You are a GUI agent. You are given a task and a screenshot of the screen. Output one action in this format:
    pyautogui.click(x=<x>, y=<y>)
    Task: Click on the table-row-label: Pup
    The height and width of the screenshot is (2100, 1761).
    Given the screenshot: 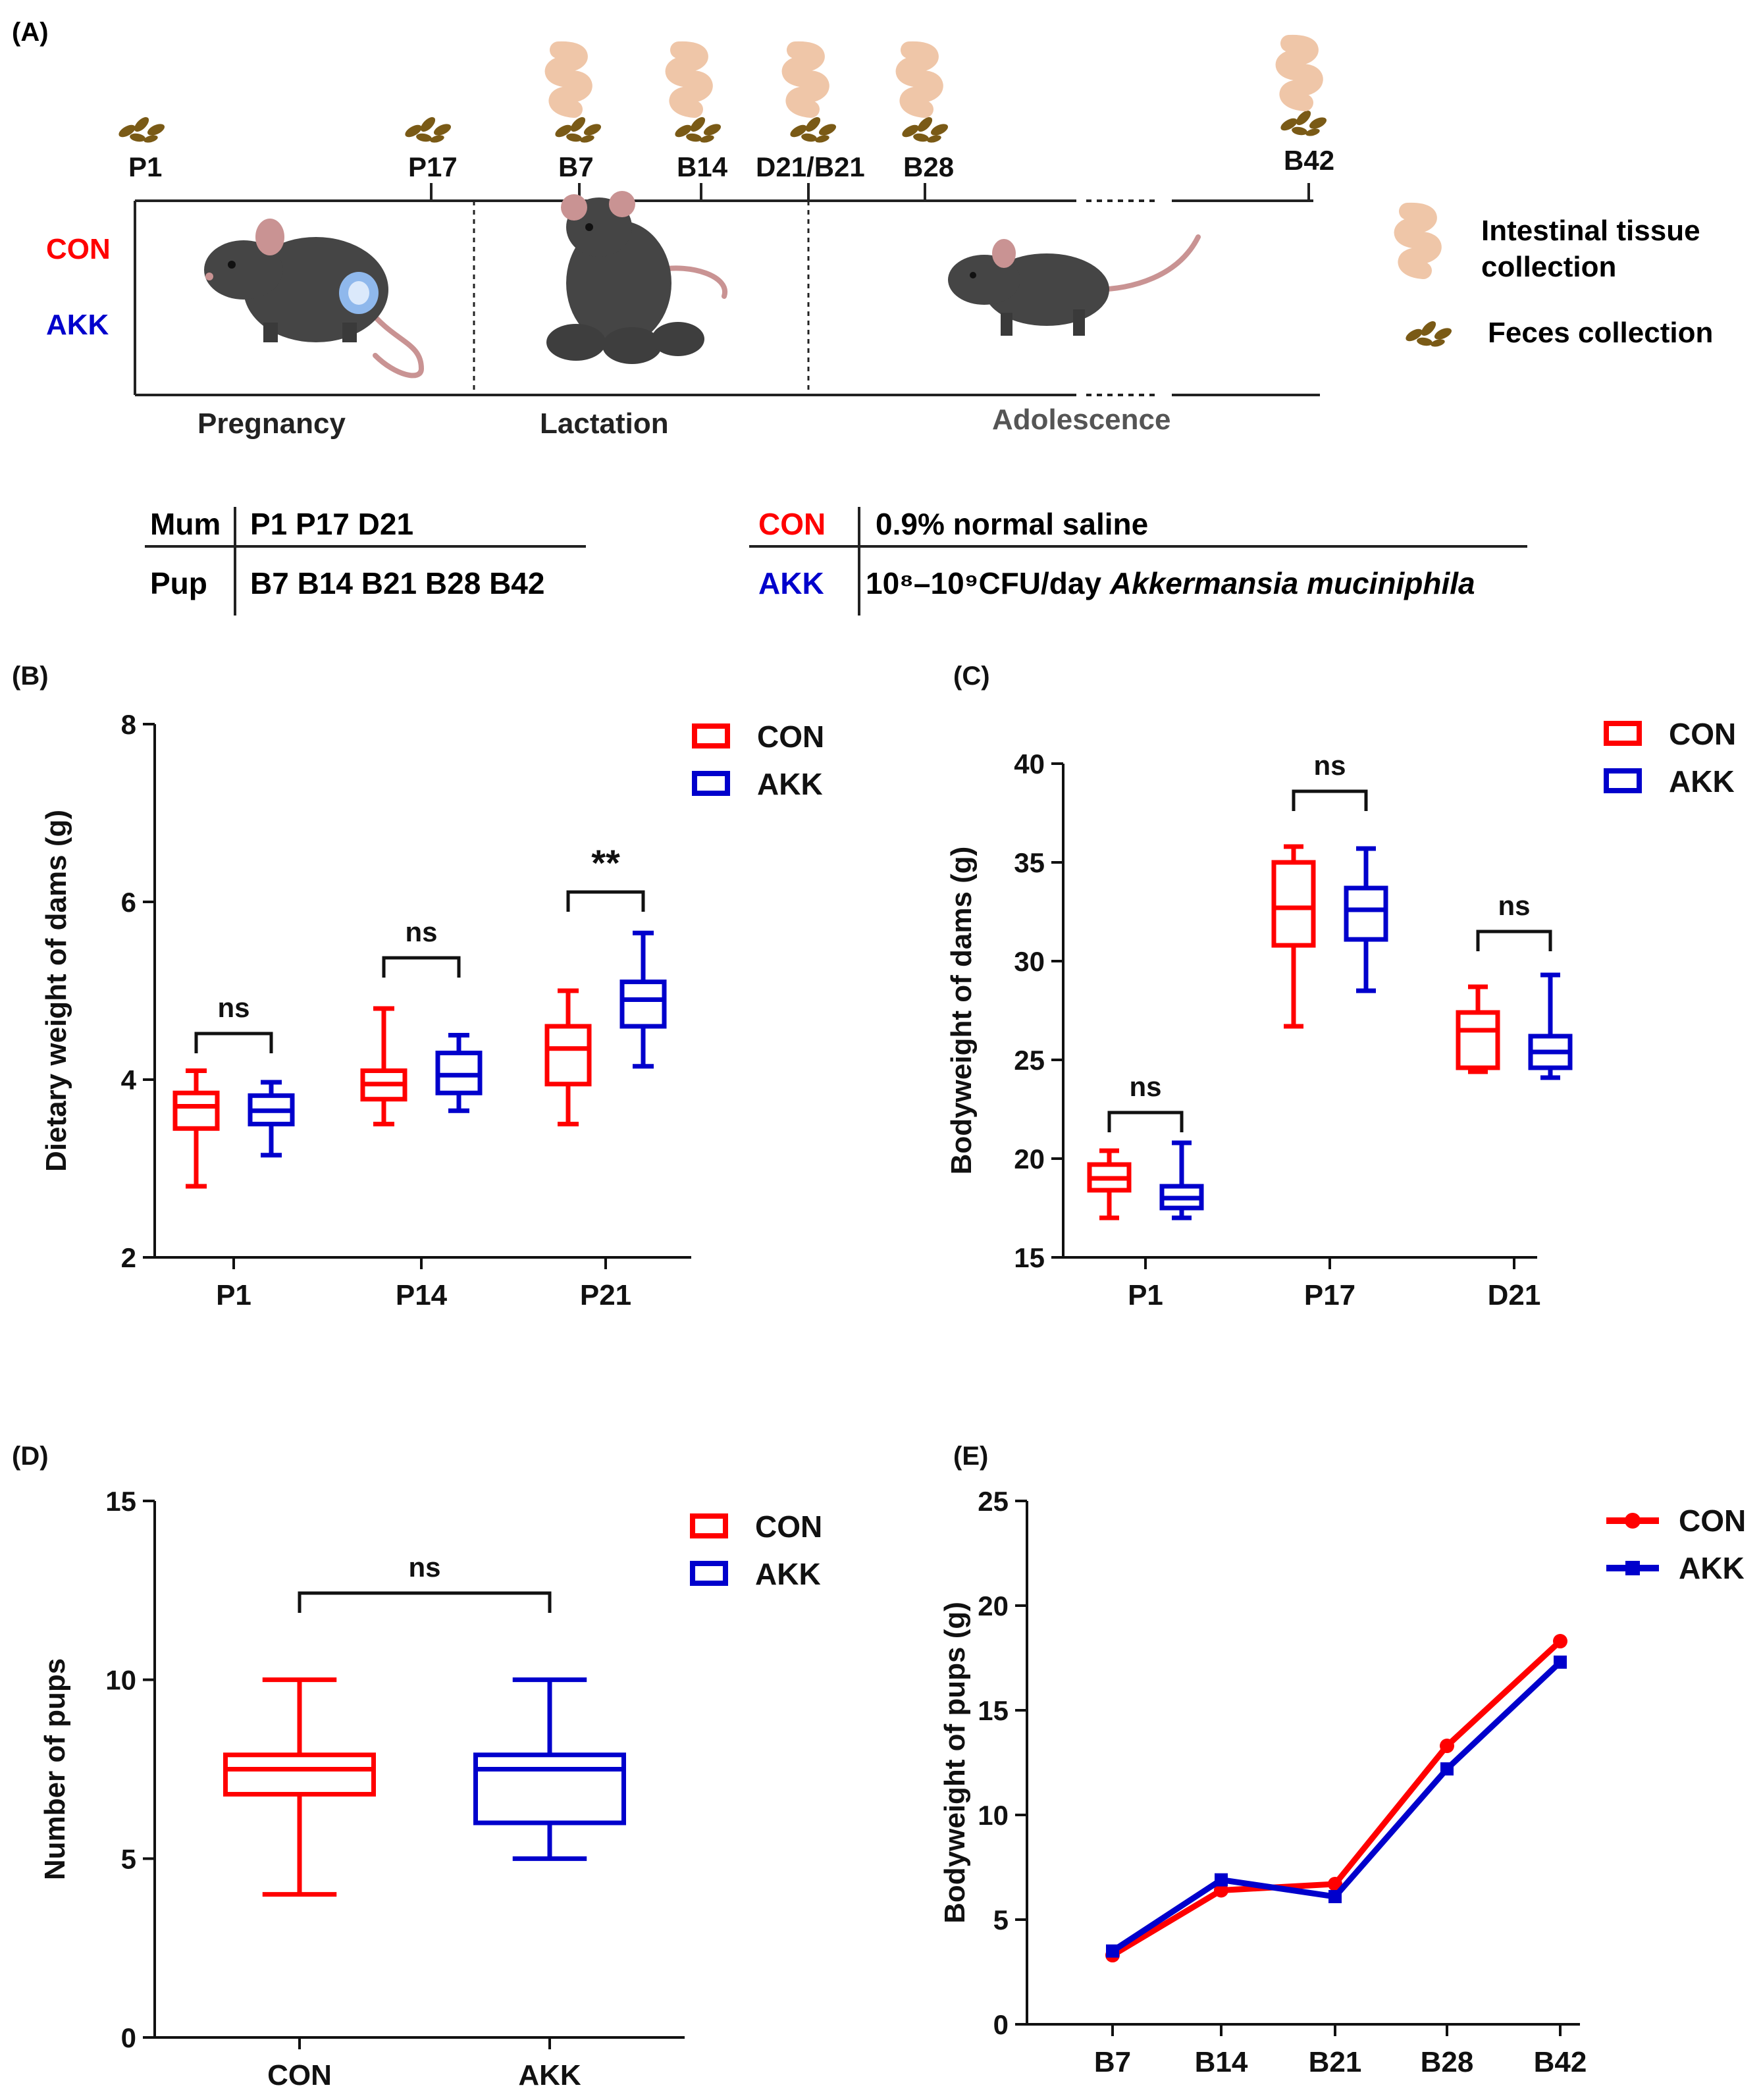 What is the action you would take?
    pyautogui.click(x=178, y=583)
    